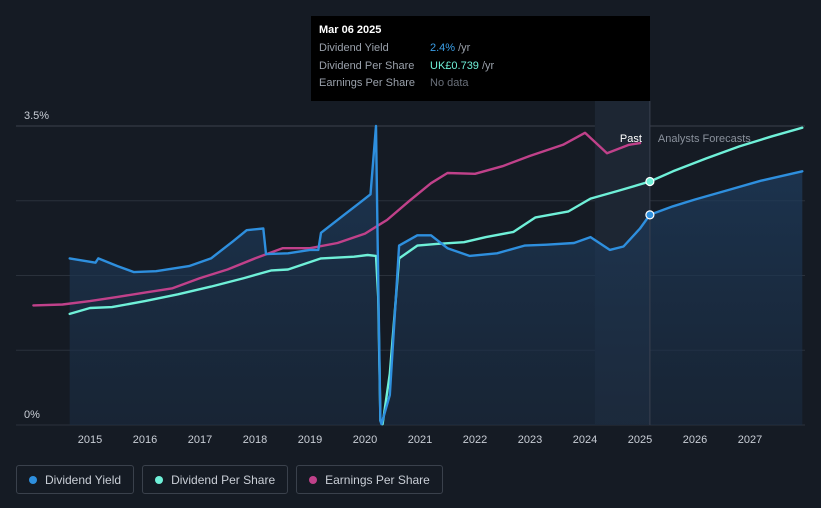 The width and height of the screenshot is (821, 508). What do you see at coordinates (255, 440) in the screenshot?
I see `x-tick-label: 2018` at bounding box center [255, 440].